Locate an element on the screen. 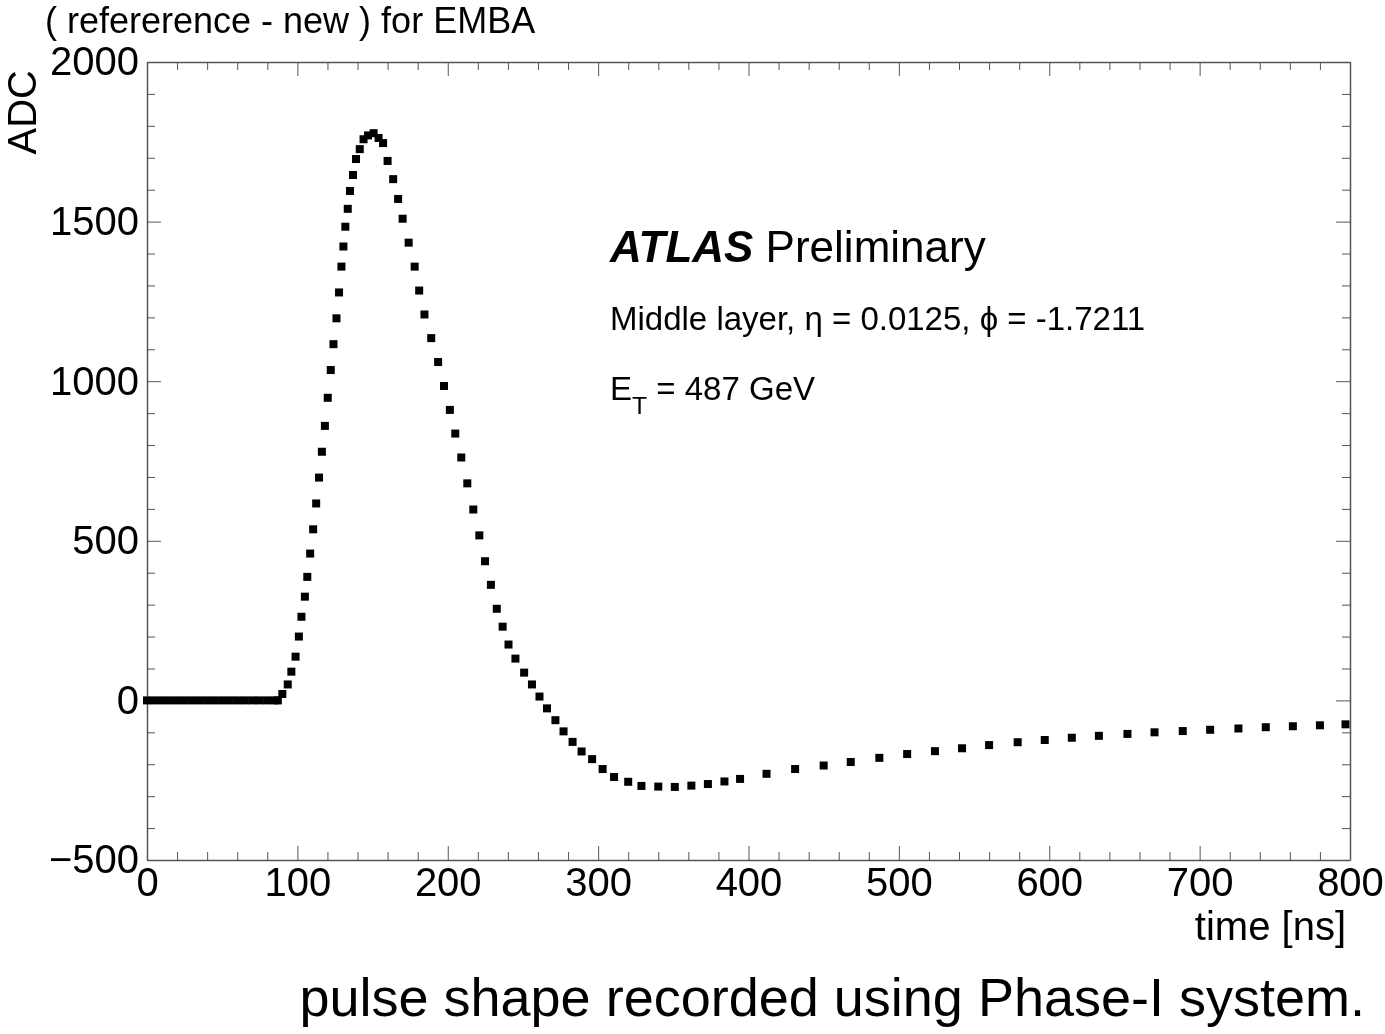 The height and width of the screenshot is (1034, 1385). y-tick-label: 0 is located at coordinates (127, 699).